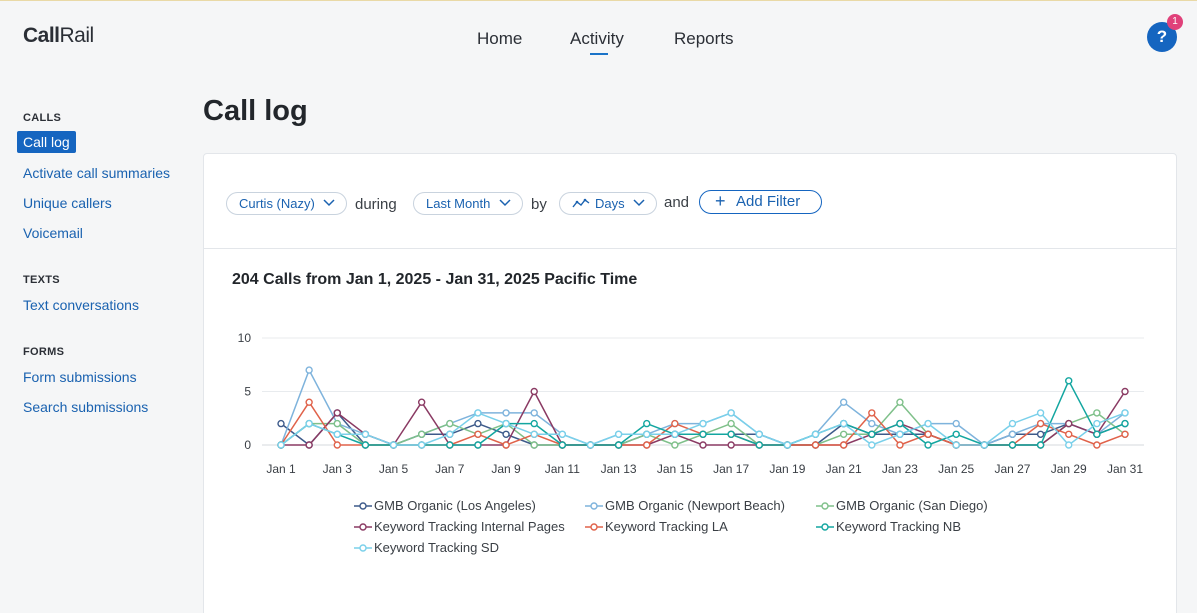 The width and height of the screenshot is (1197, 613). Describe the element at coordinates (677, 202) in the screenshot. I see `and-label: and` at that location.